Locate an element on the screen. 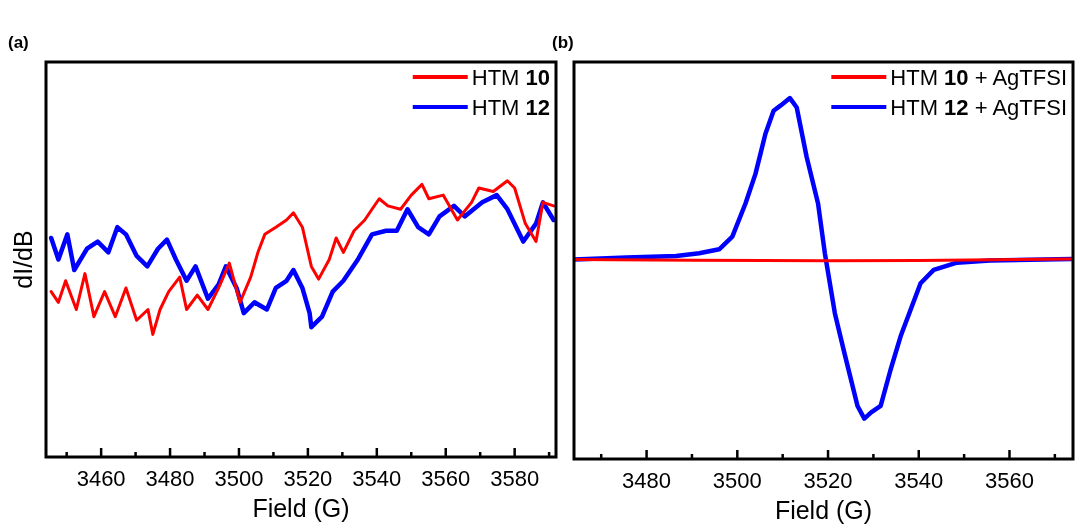 This screenshot has width=1076, height=529. legend-label: HTM 10 is located at coordinates (510, 77).